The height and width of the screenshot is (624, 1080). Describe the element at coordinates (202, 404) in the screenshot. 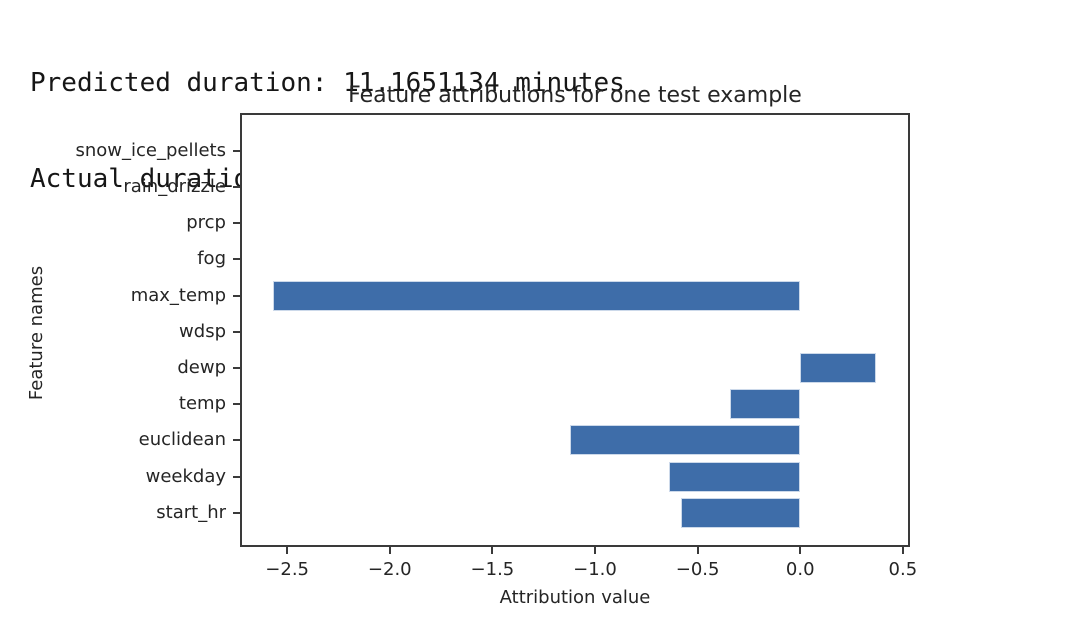

I see `category-label-temp: temp` at that location.